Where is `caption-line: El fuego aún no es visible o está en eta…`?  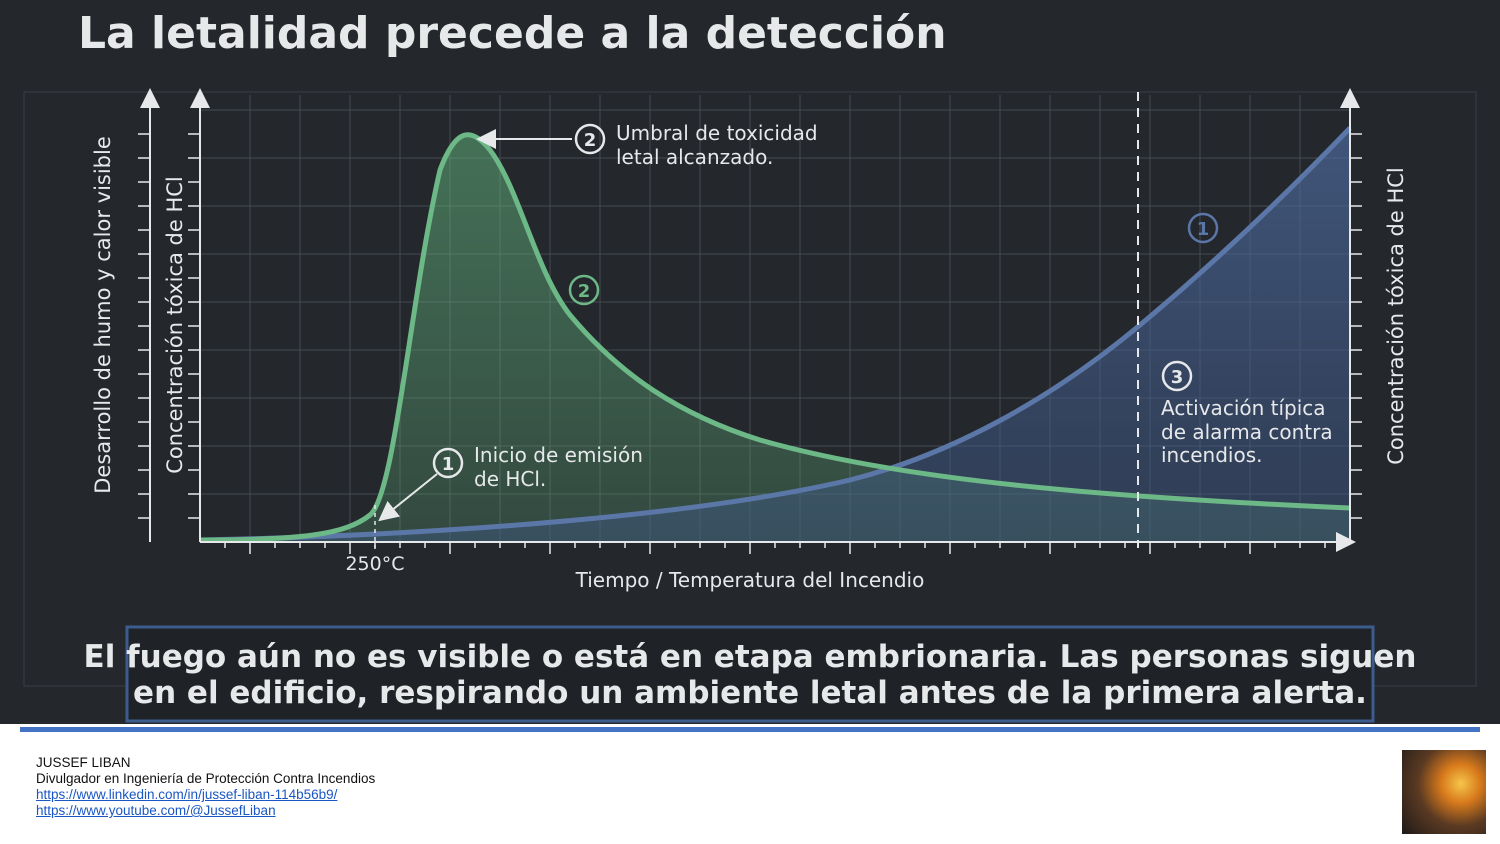
caption-line: El fuego aún no es visible o está en eta… is located at coordinates (750, 657).